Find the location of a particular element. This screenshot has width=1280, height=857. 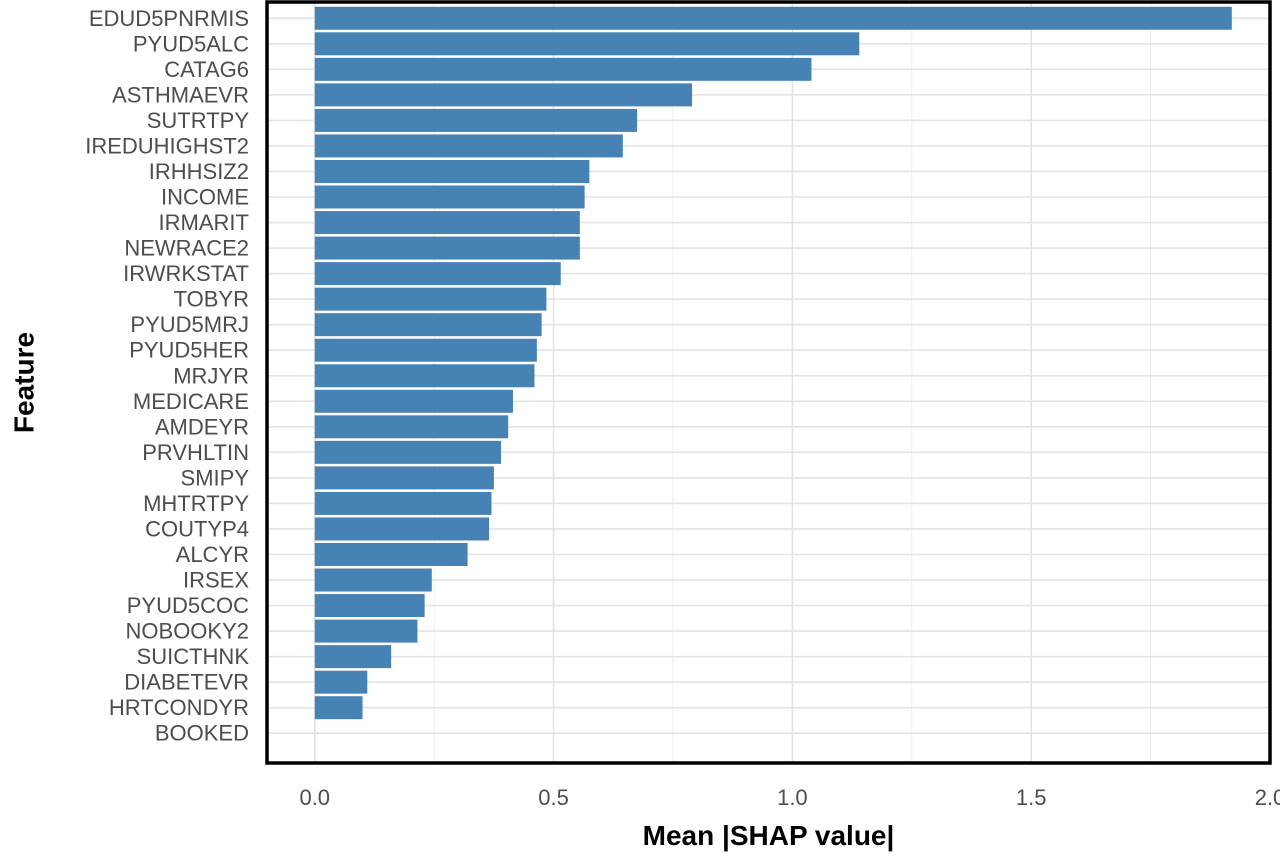

bar-hrtcondyr is located at coordinates (338, 708).